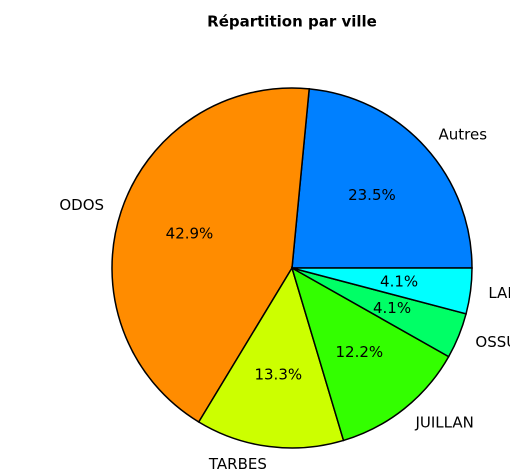 Image resolution: width=510 pixels, height=473 pixels. I want to click on slice-label: OSSUN, so click(492, 342).